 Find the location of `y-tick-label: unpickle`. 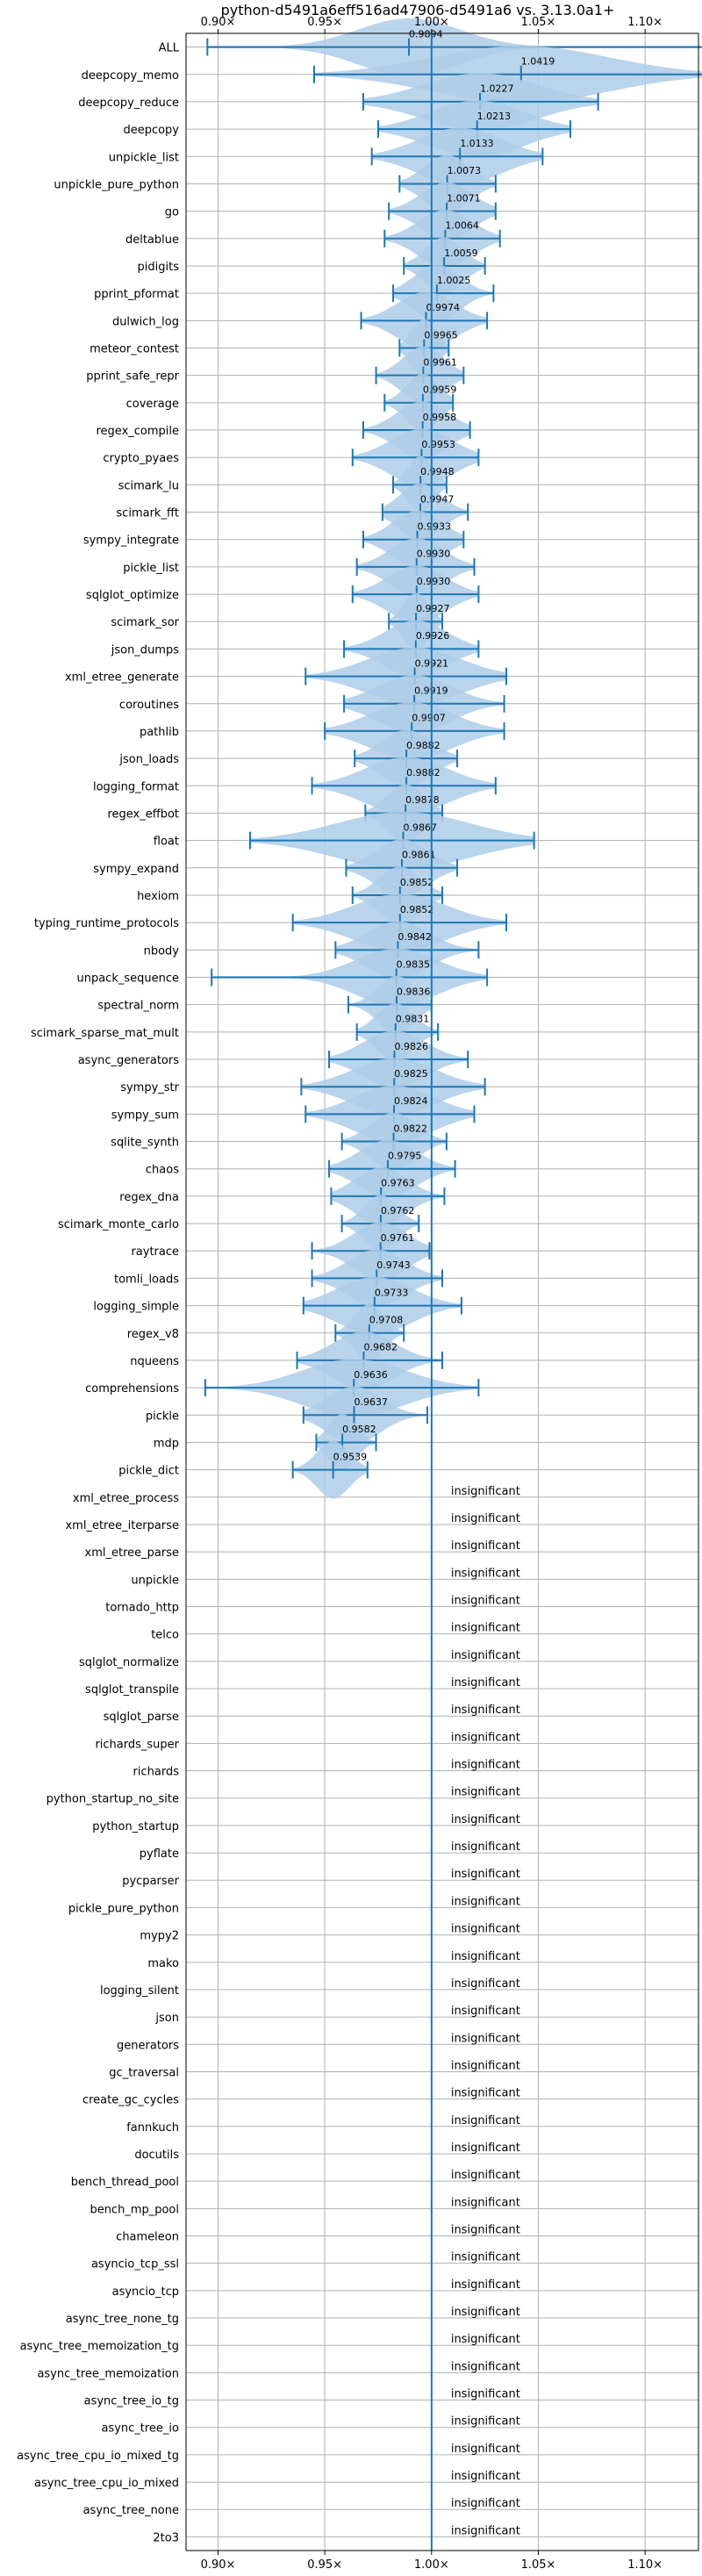

y-tick-label: unpickle is located at coordinates (155, 1581).